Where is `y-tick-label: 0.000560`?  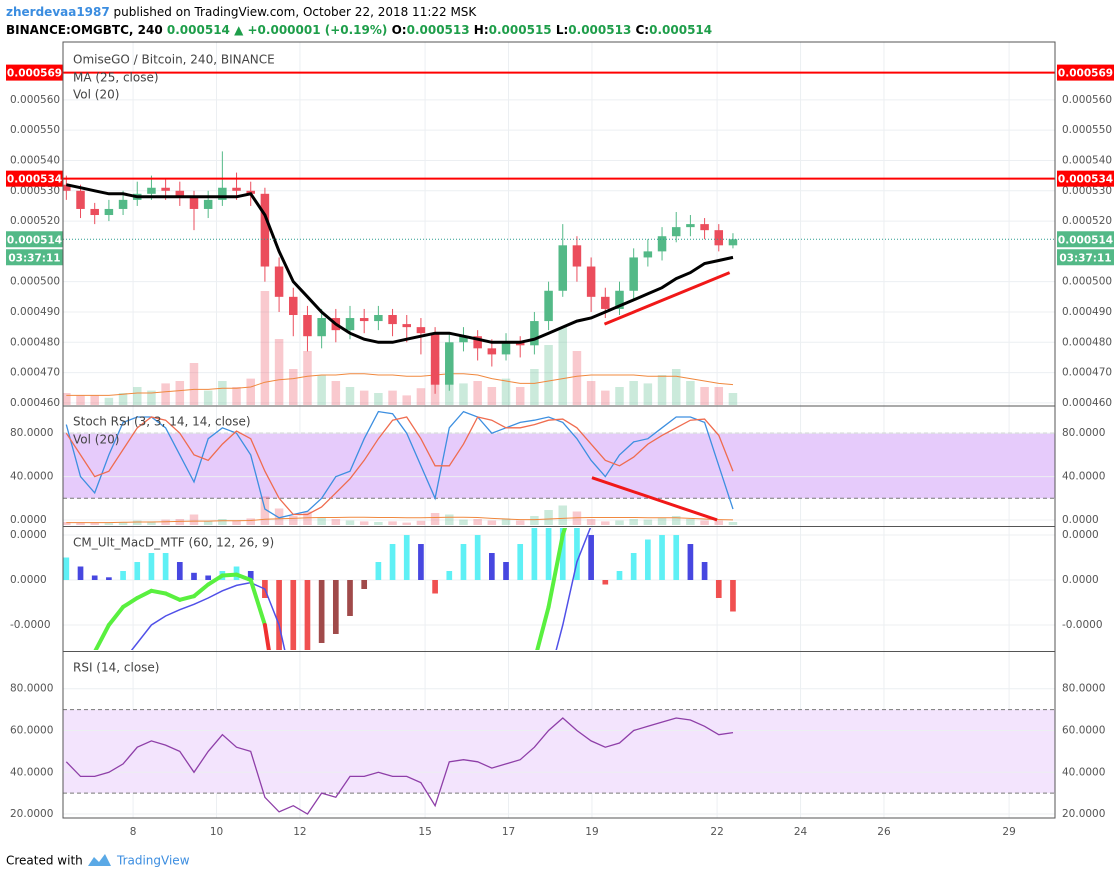 y-tick-label: 0.000560 is located at coordinates (35, 100).